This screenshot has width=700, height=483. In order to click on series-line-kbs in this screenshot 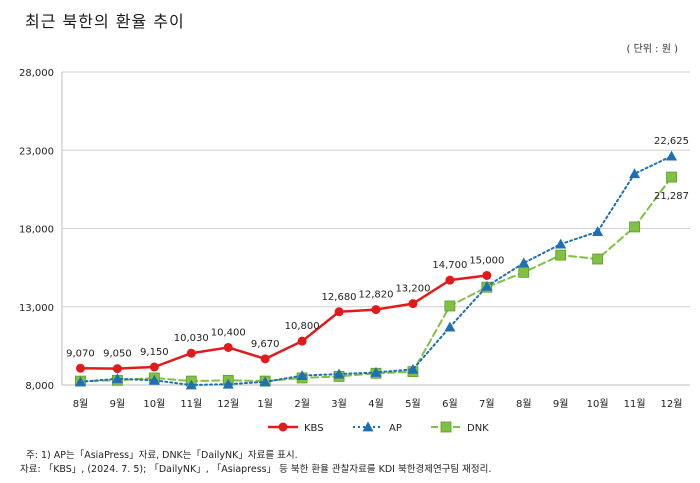, I will do `click(284, 322)`.